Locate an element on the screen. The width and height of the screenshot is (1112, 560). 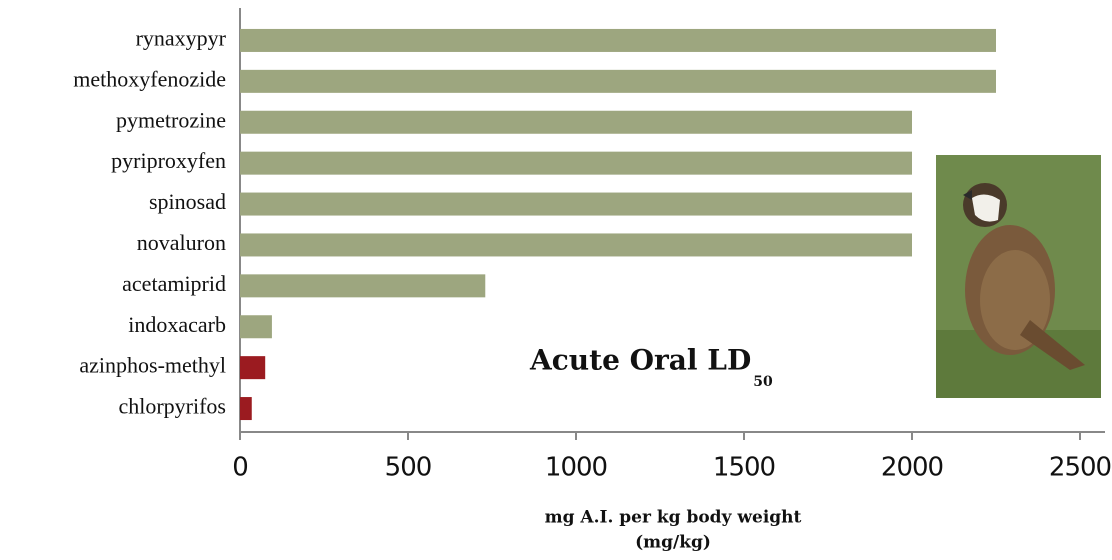
y-tick-label: azinphos-methyl is located at coordinates (152, 365).